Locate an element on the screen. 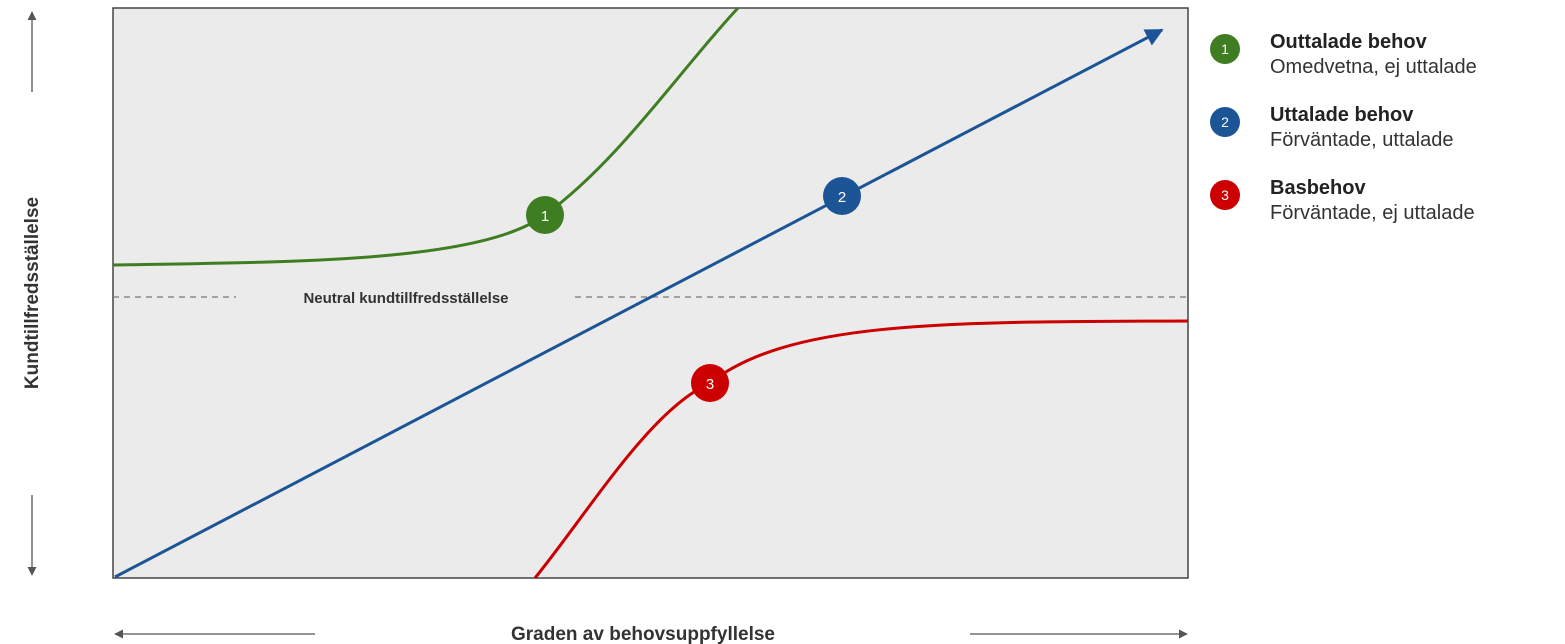  legend-title-2: Uttalade behov is located at coordinates (1342, 115).